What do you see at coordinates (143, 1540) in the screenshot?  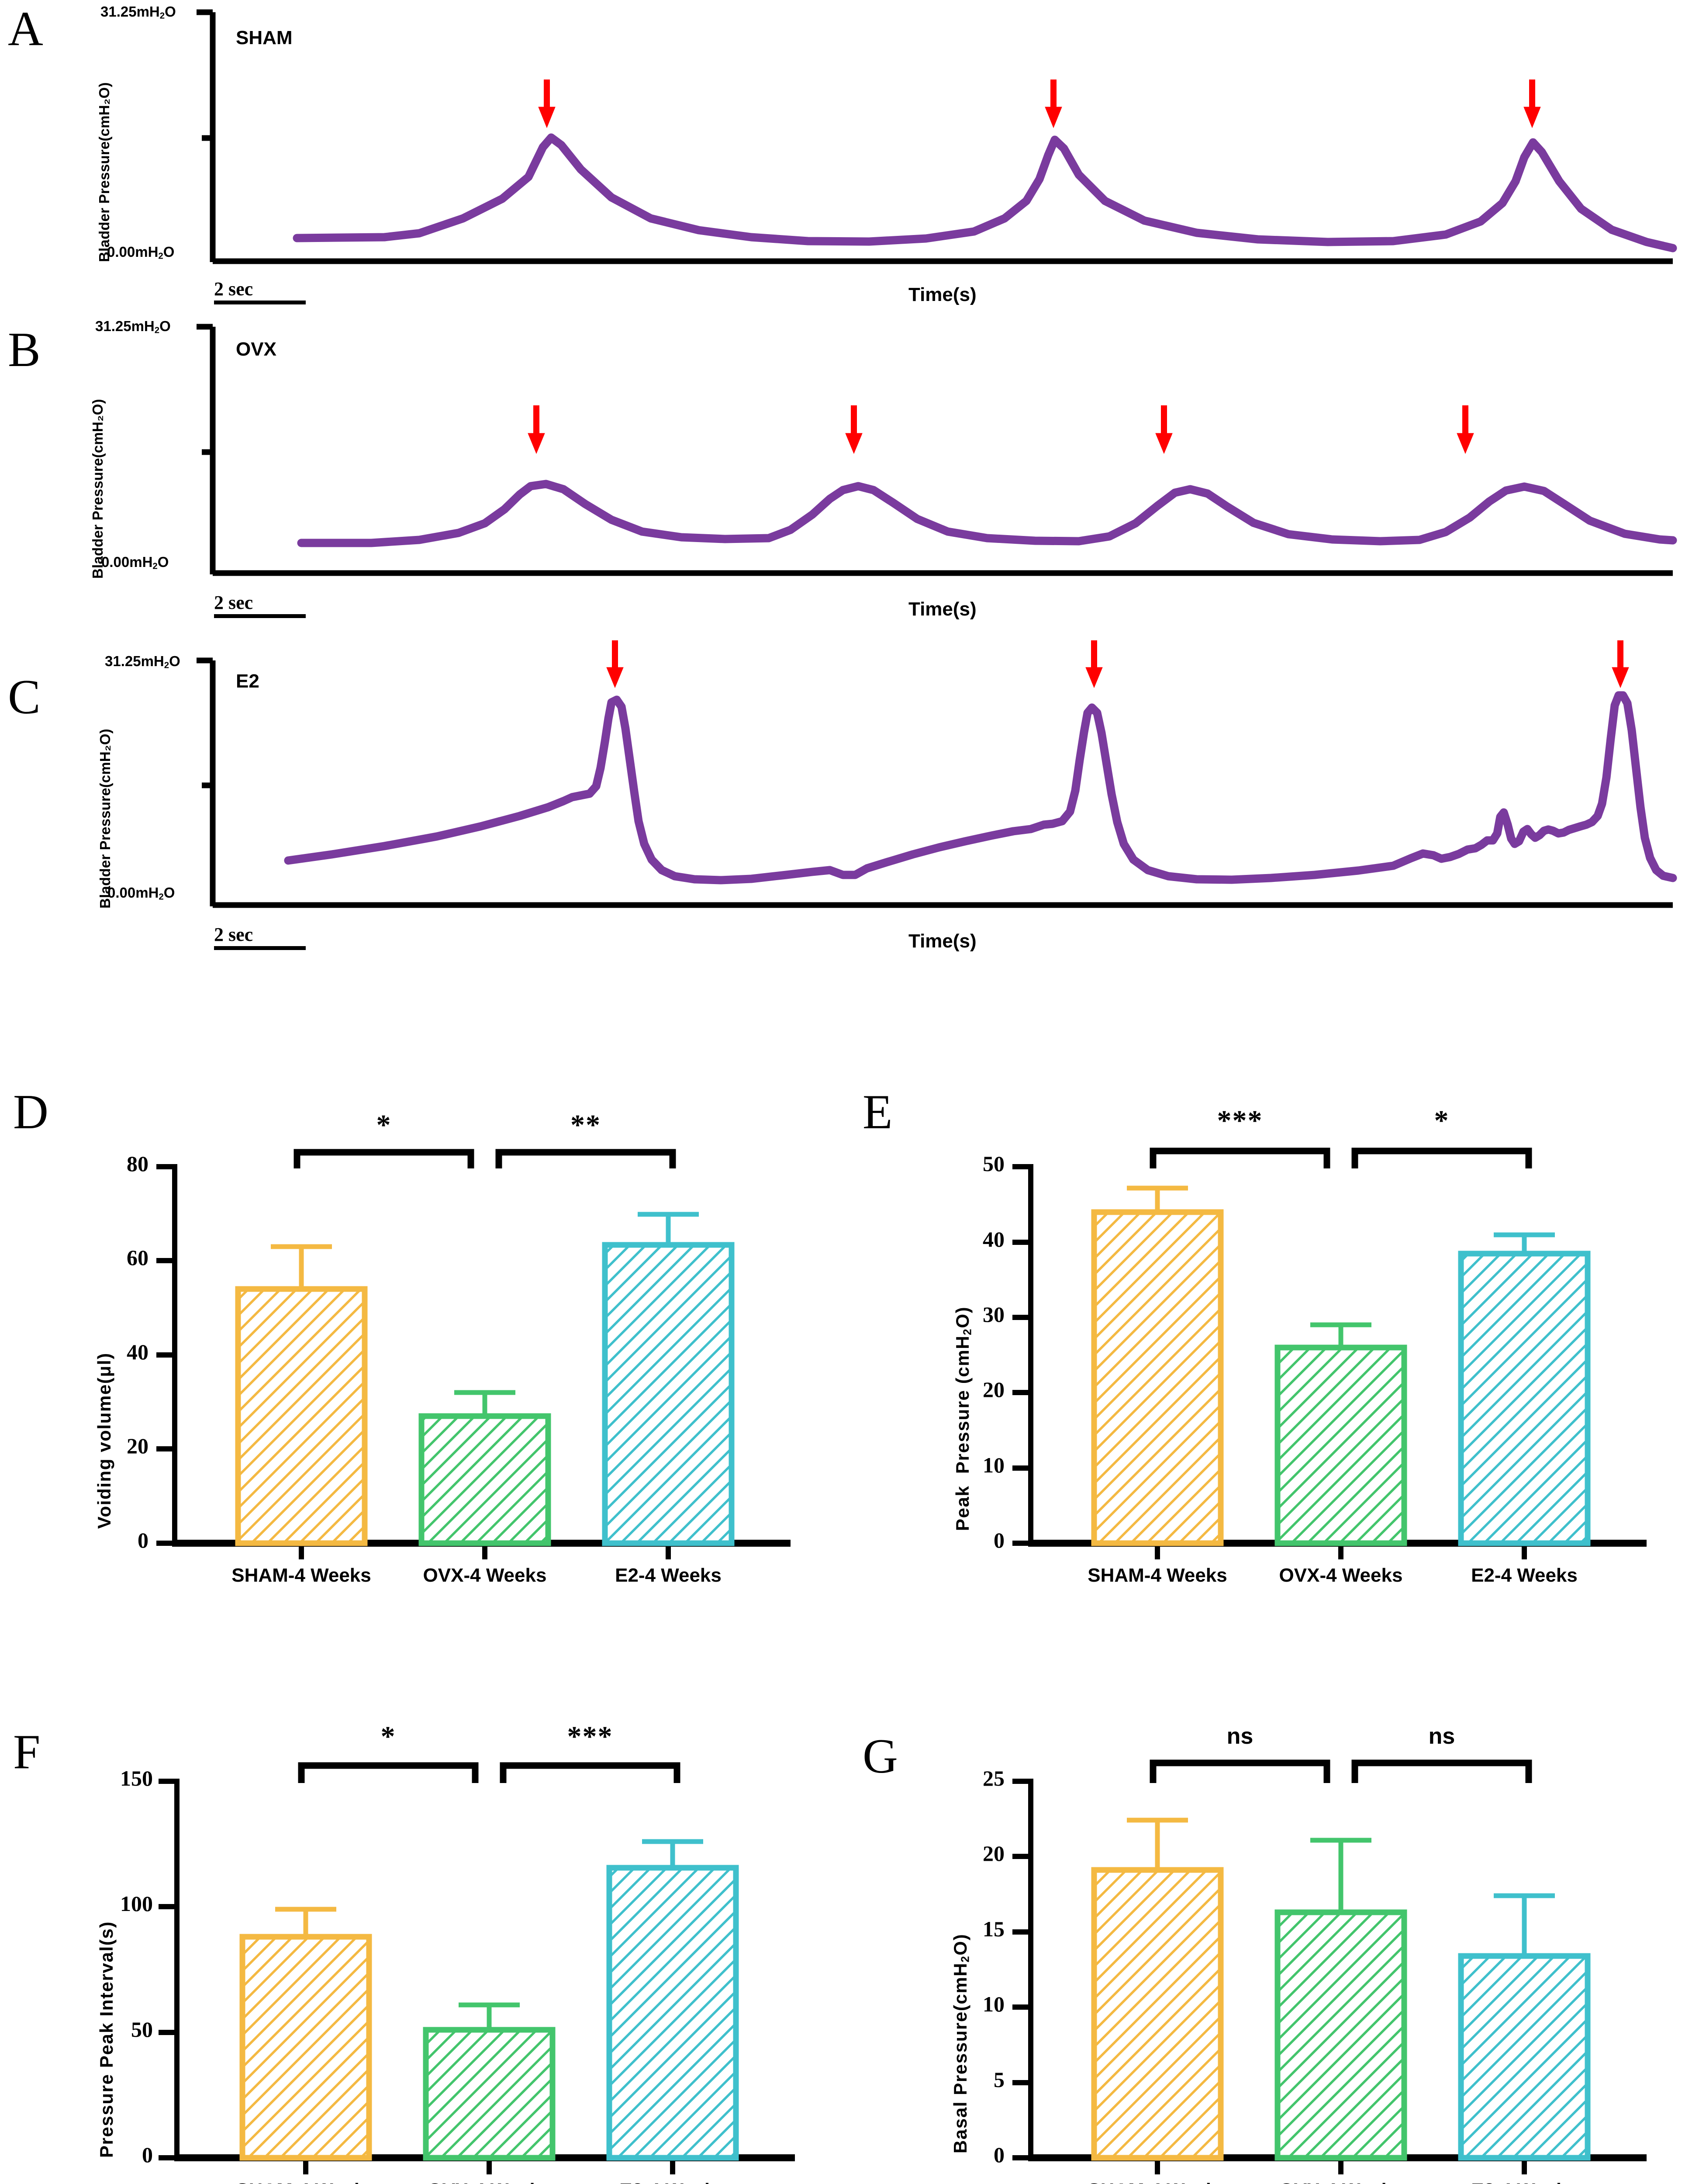 I see `panel-d-ytick-0: 0` at bounding box center [143, 1540].